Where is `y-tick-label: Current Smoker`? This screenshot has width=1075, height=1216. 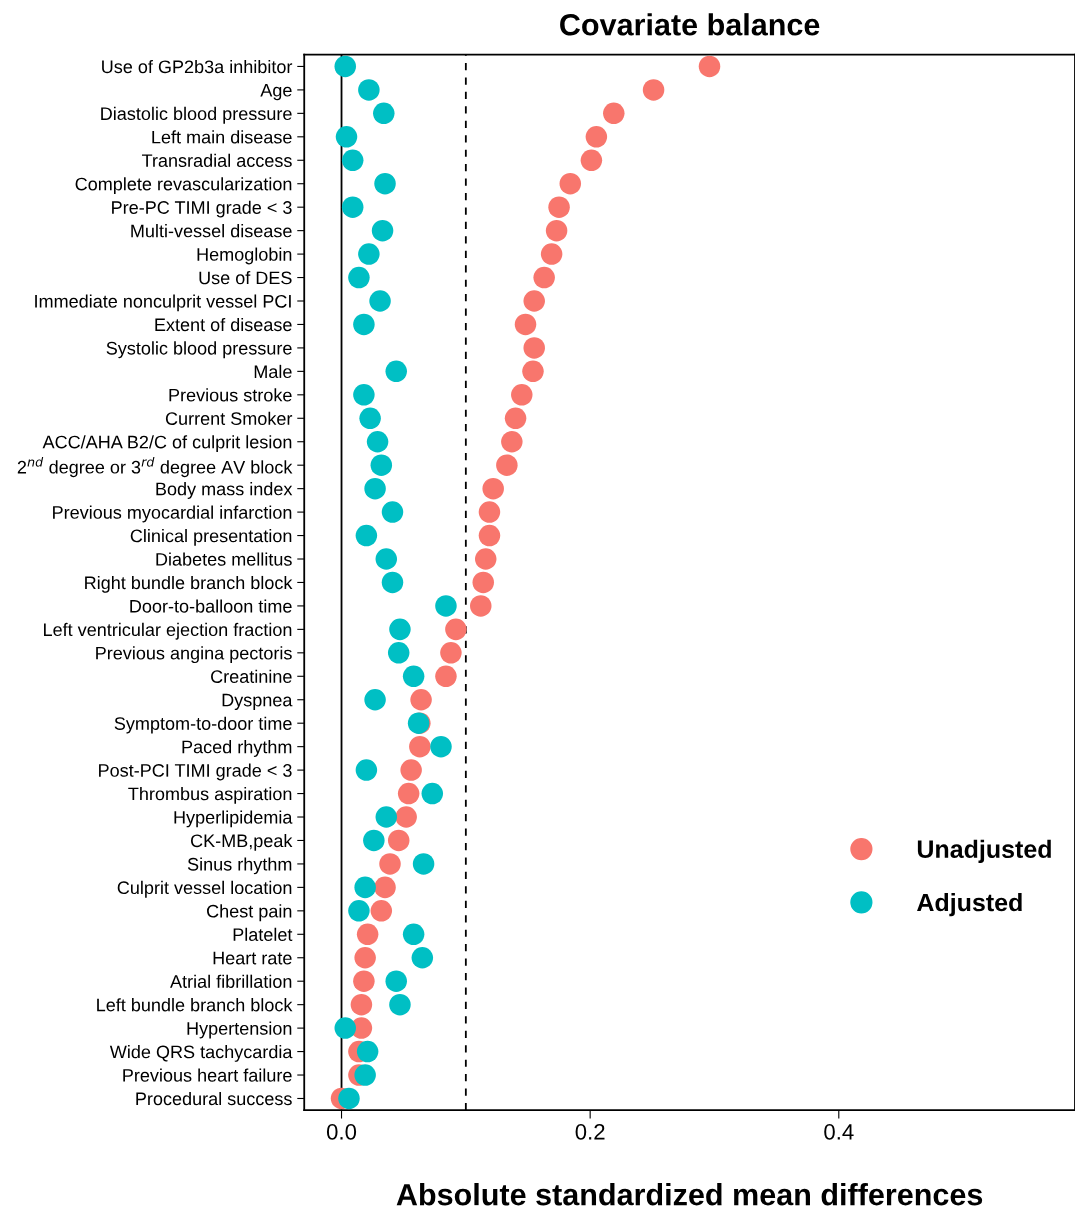 y-tick-label: Current Smoker is located at coordinates (229, 418).